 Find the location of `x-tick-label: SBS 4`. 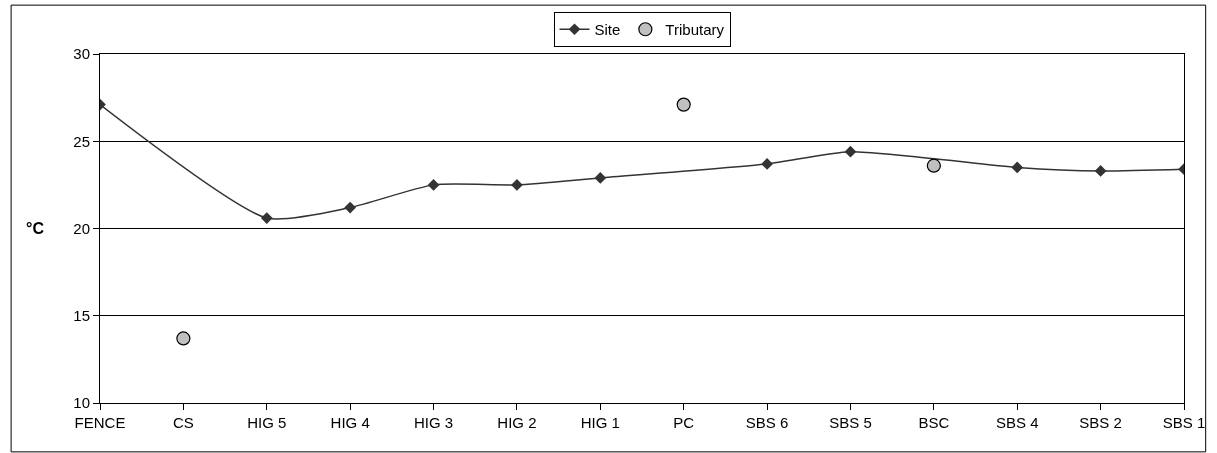

x-tick-label: SBS 4 is located at coordinates (1017, 422).